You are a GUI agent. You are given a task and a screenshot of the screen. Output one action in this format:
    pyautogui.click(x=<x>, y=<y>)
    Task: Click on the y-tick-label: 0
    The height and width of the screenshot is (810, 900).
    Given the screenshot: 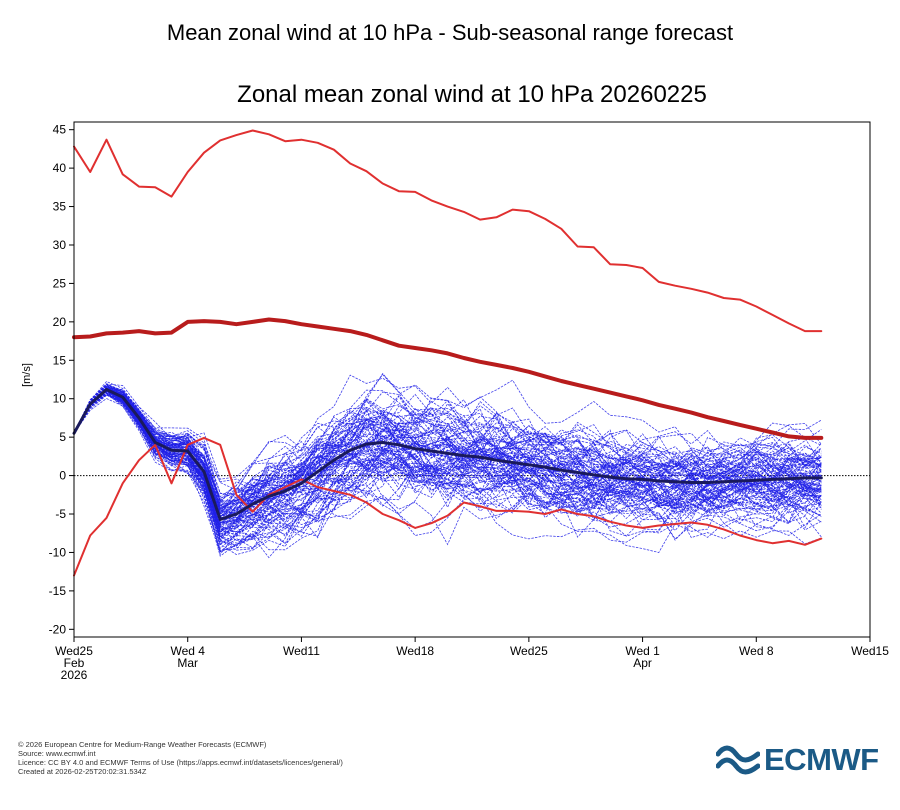 What is the action you would take?
    pyautogui.click(x=62, y=476)
    